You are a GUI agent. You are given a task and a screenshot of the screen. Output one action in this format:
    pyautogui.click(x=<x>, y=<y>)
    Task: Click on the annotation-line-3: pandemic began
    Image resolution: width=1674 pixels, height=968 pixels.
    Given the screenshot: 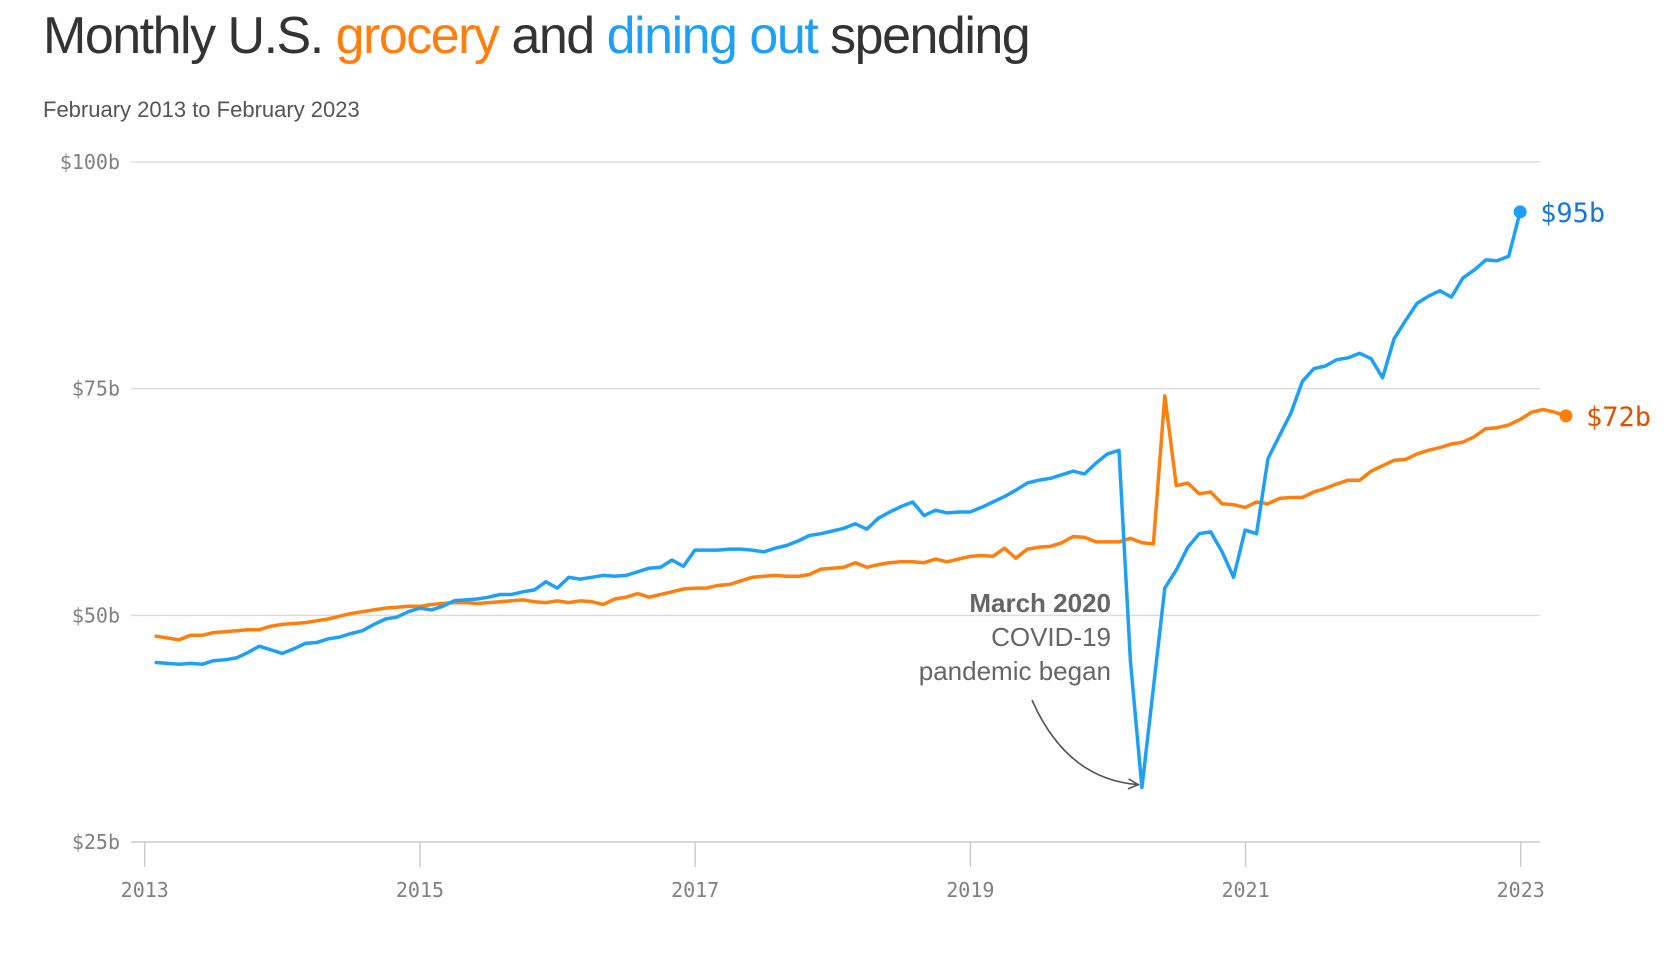 What is the action you would take?
    pyautogui.click(x=1015, y=671)
    